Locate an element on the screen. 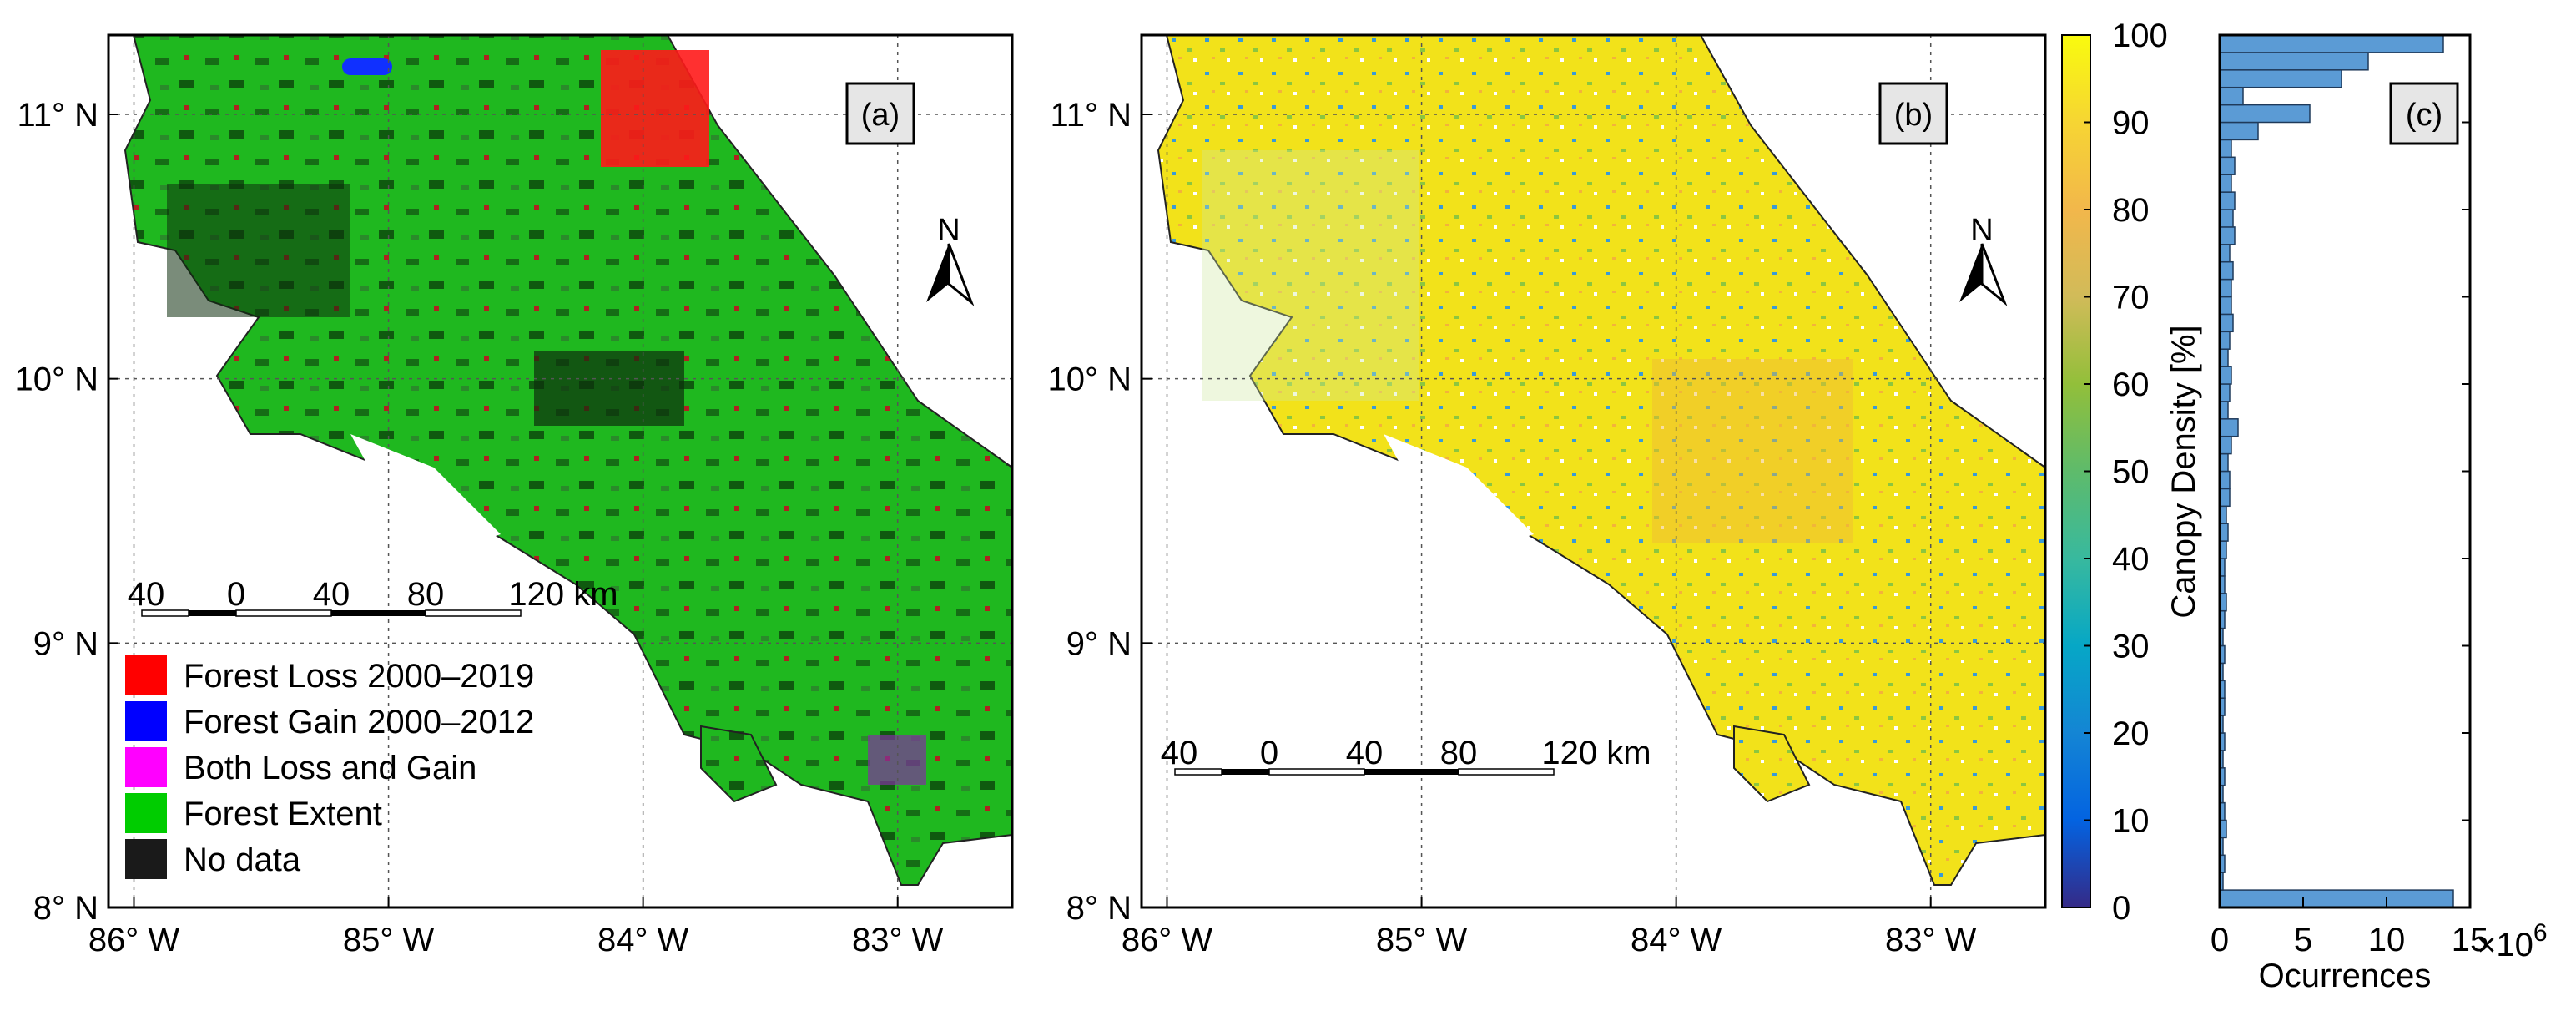 This screenshot has width=2576, height=1016. histogram-multiplier: ×10⁶ is located at coordinates (2513, 941).